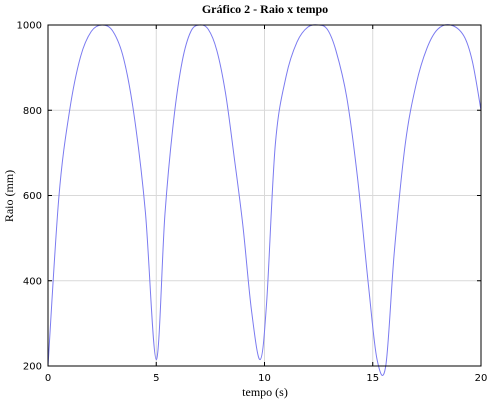  I want to click on x-axis-label: tempo (s), so click(265, 392).